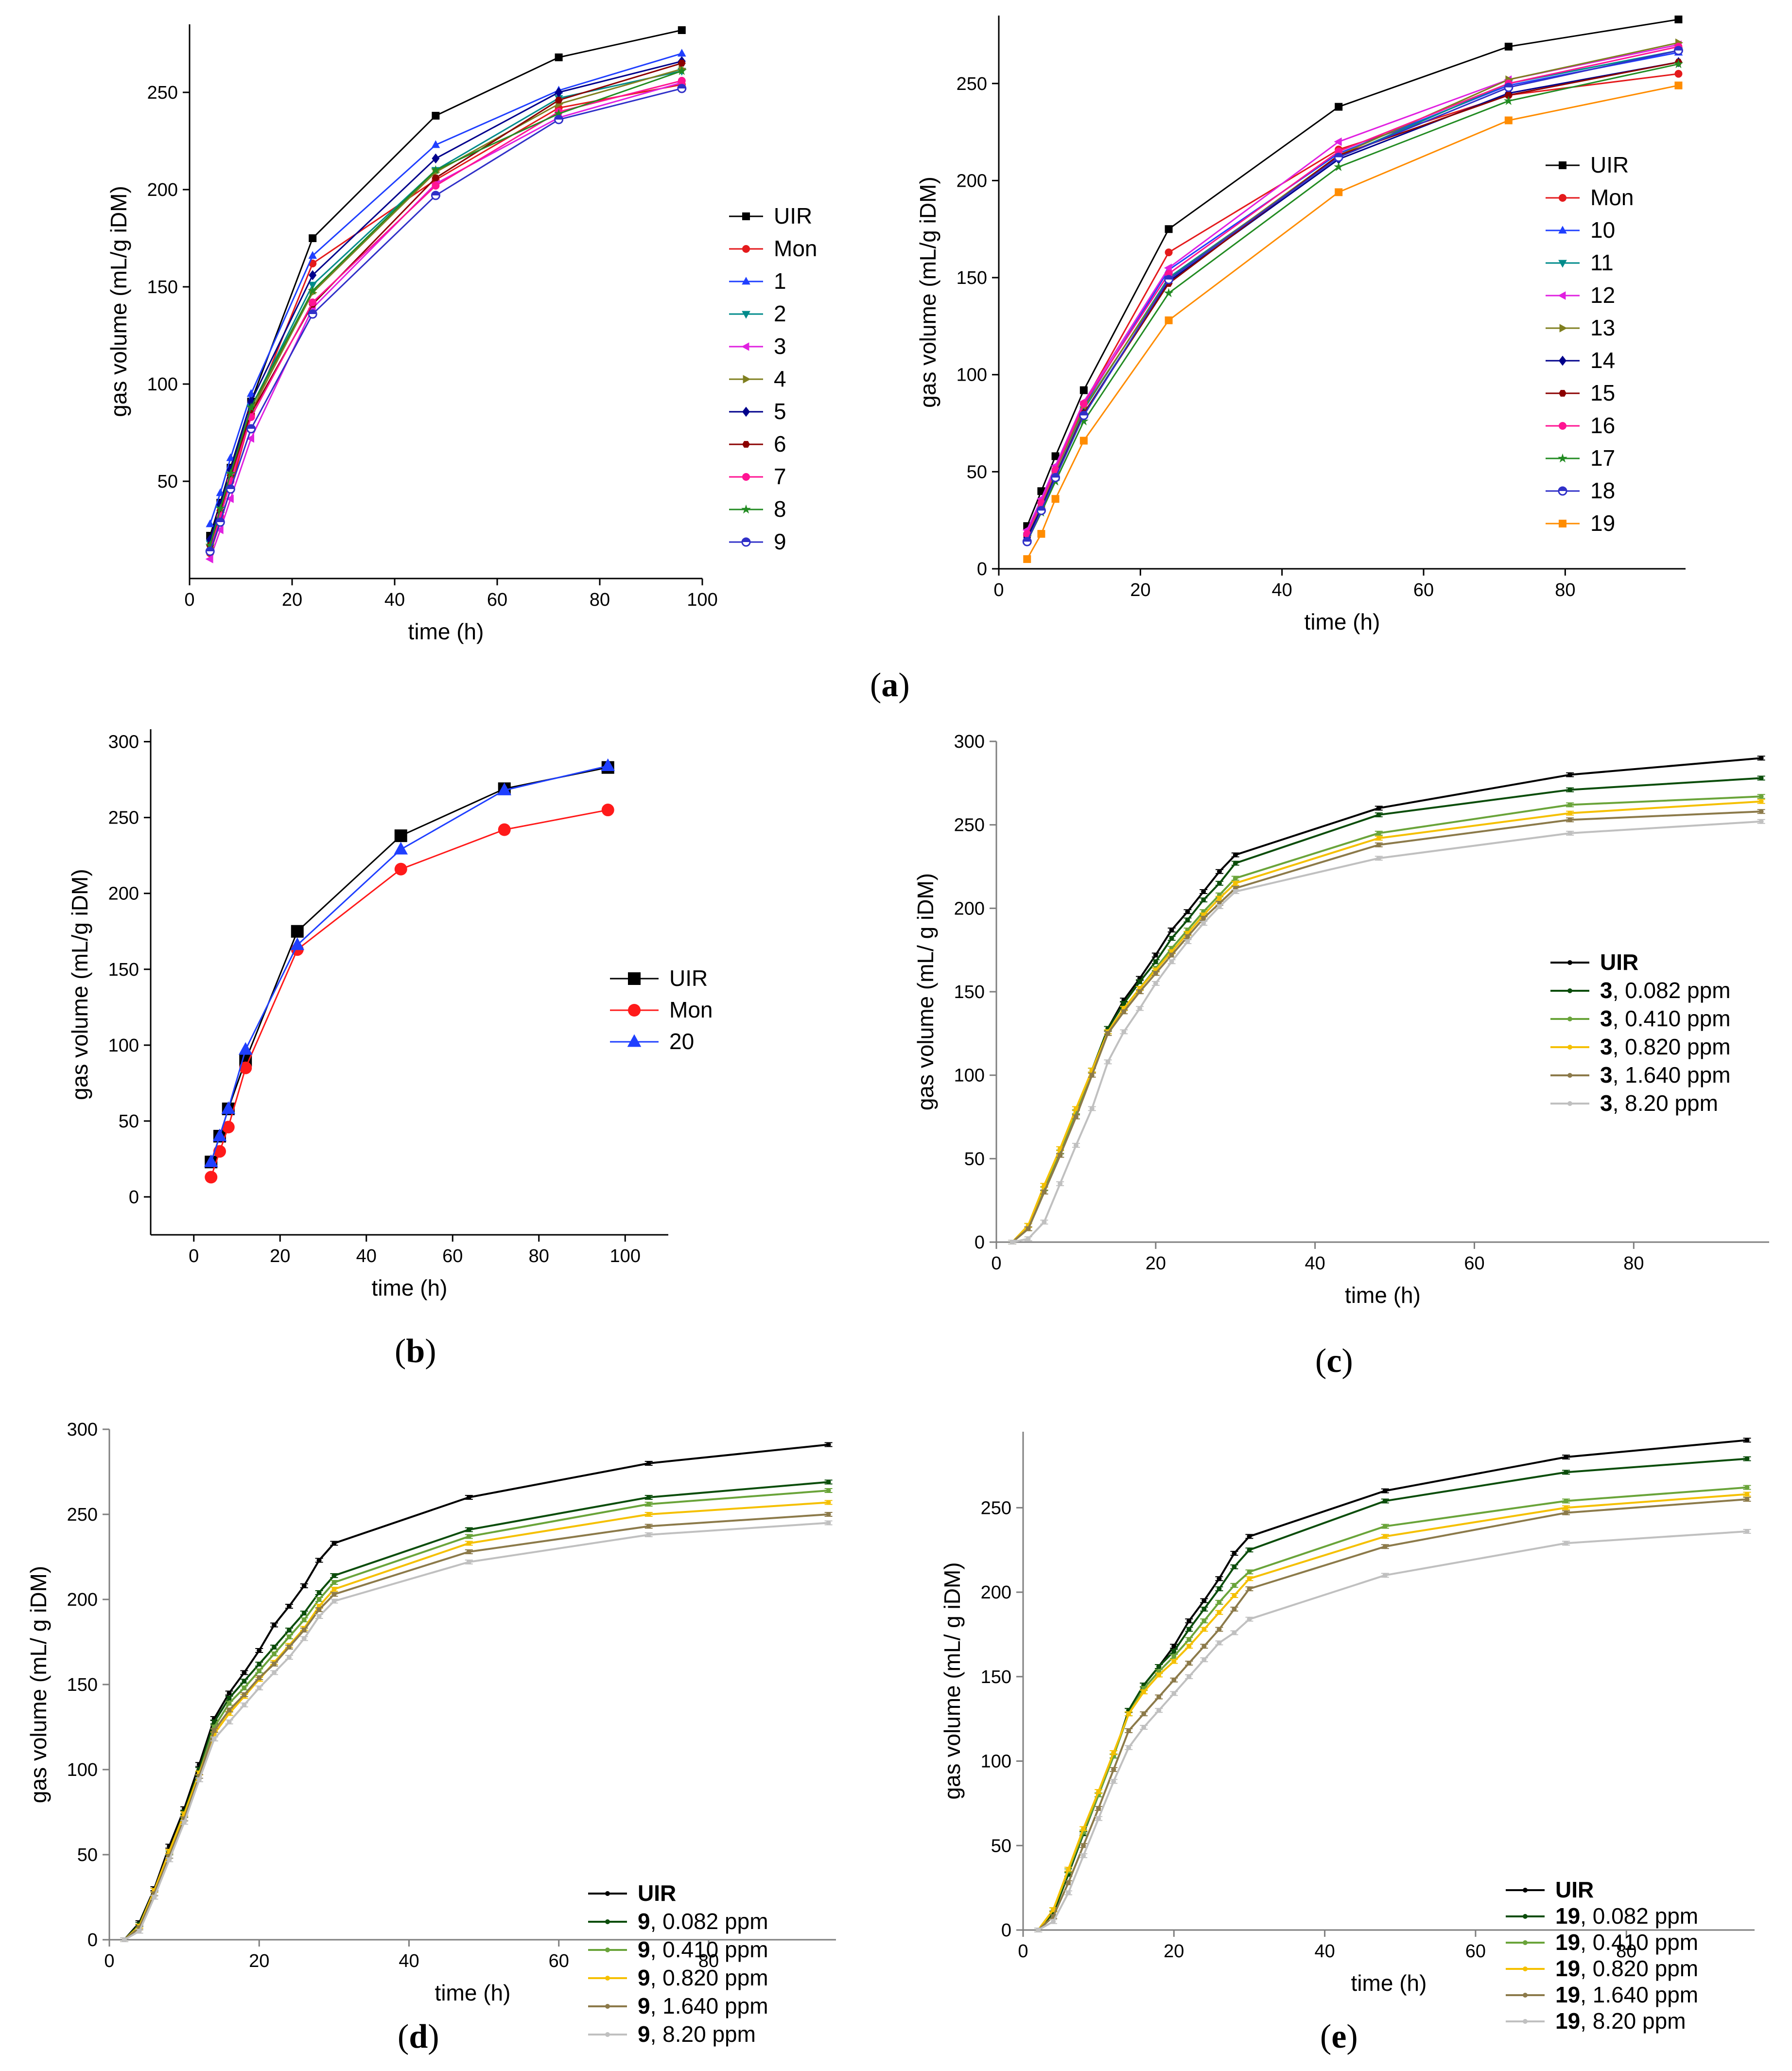  Describe the element at coordinates (672, 2034) in the screenshot. I see `legend-entry: 9, 8.20 ppm` at that location.